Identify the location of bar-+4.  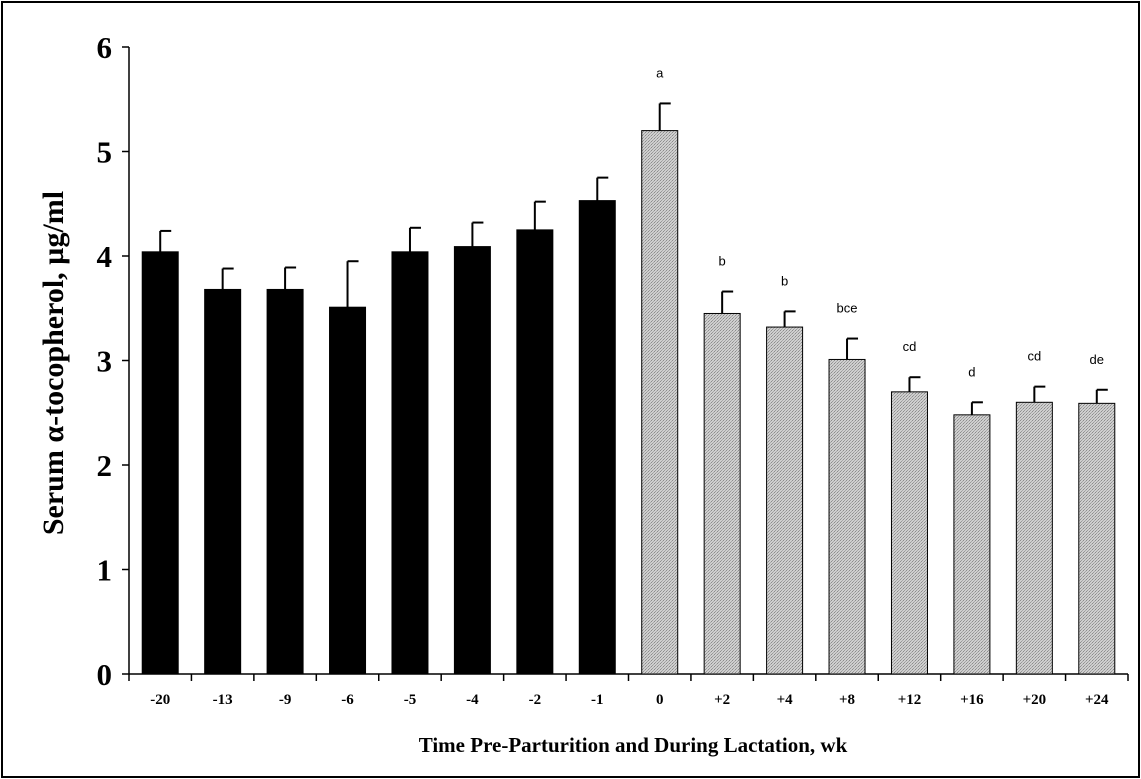
(785, 500).